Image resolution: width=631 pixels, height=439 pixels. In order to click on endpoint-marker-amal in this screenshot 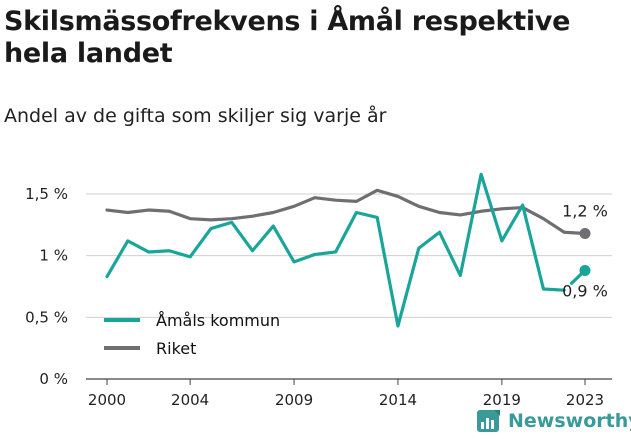, I will do `click(585, 270)`.